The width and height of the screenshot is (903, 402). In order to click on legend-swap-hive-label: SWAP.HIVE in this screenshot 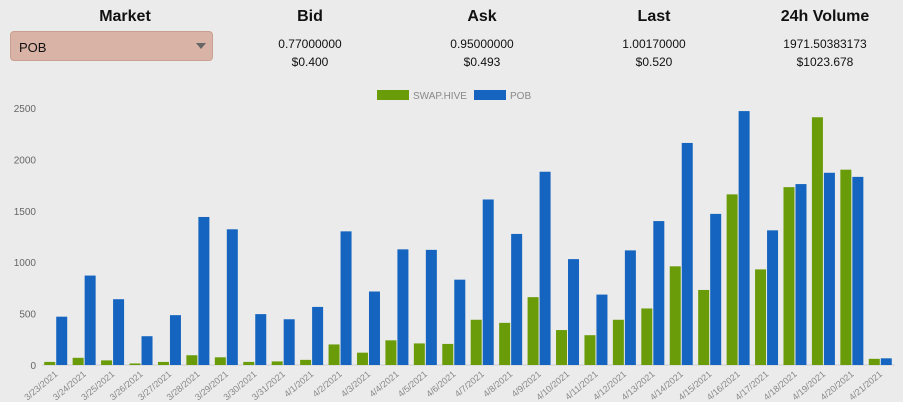, I will do `click(440, 96)`.